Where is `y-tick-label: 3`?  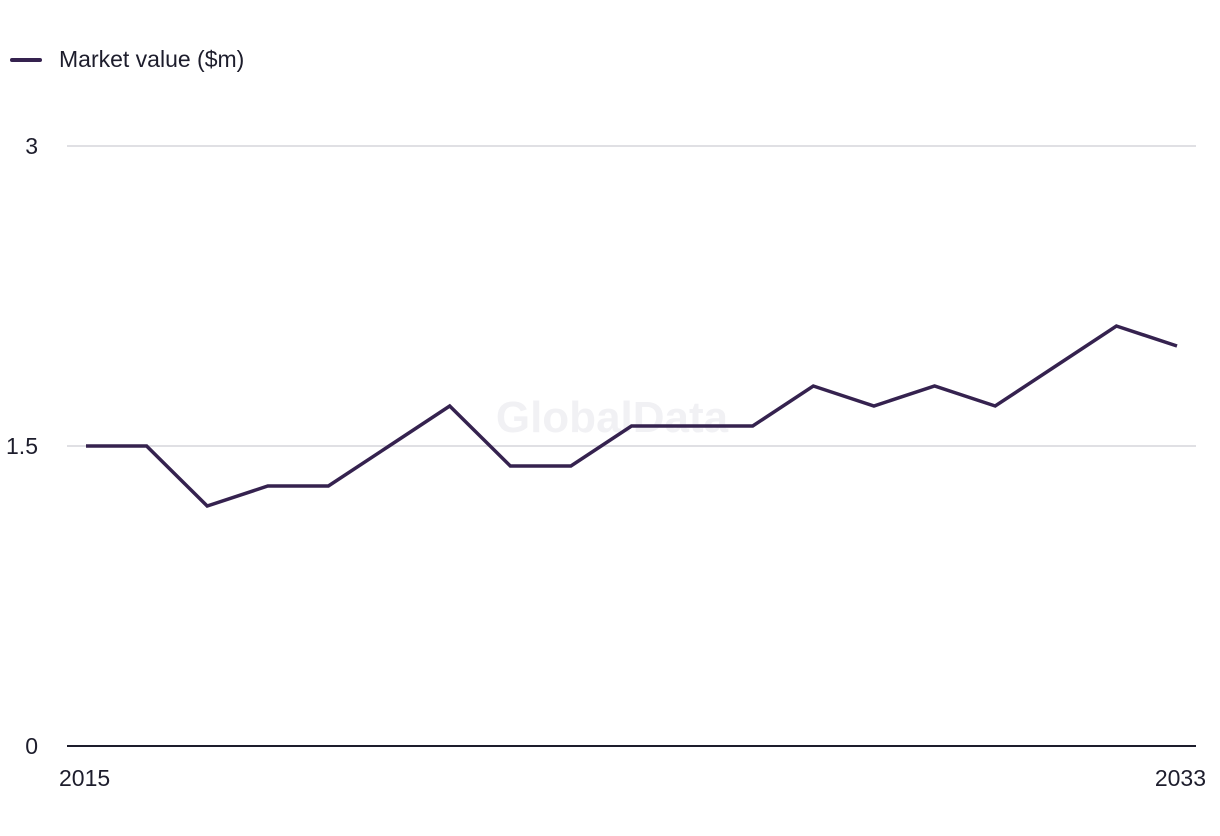 y-tick-label: 3 is located at coordinates (31, 146).